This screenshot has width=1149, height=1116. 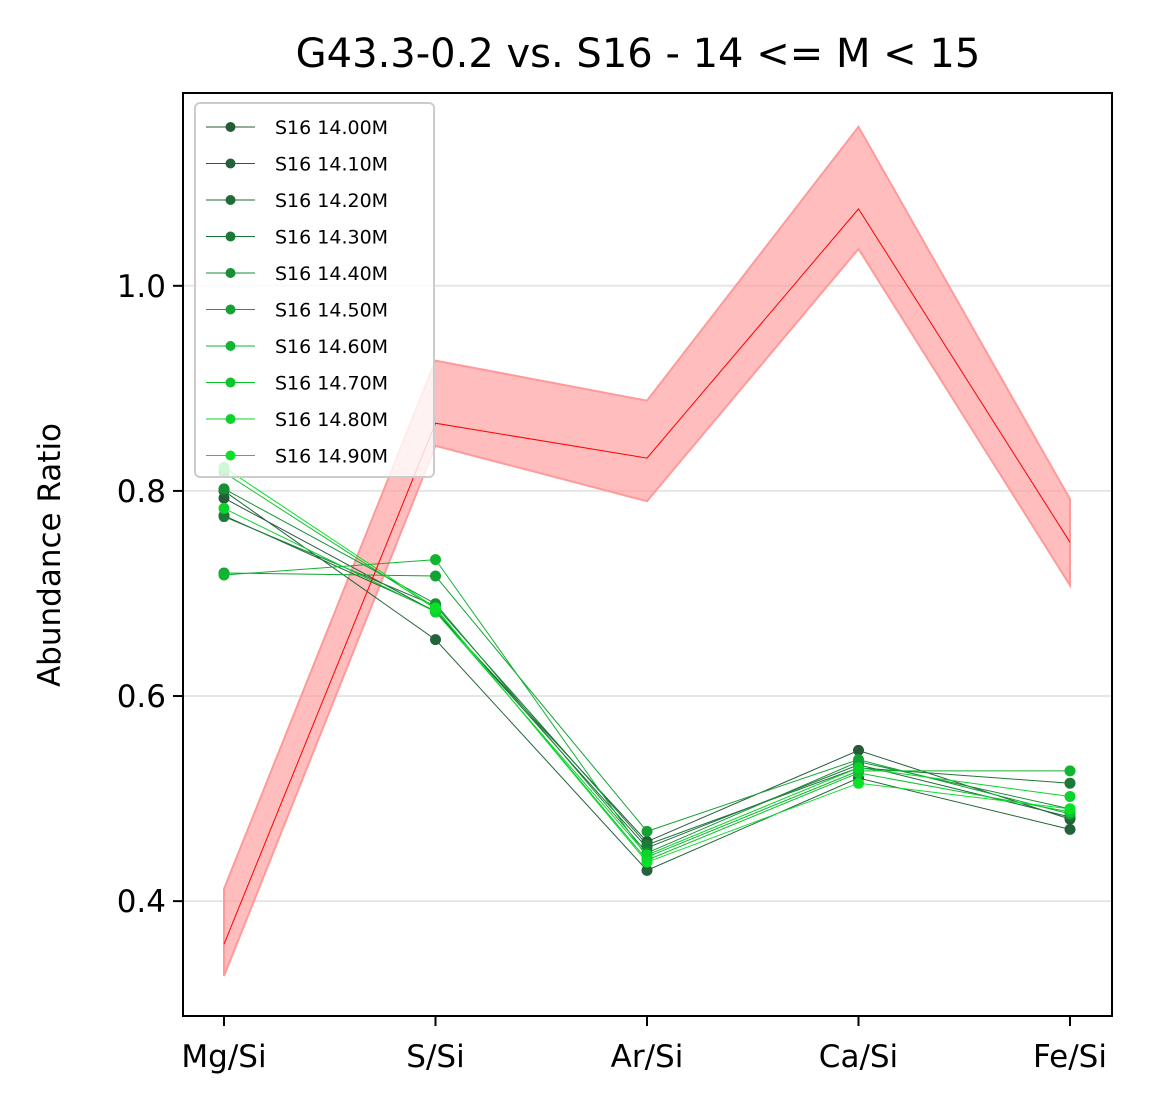 What do you see at coordinates (1070, 1057) in the screenshot?
I see `x-tick-label: Fe/Si` at bounding box center [1070, 1057].